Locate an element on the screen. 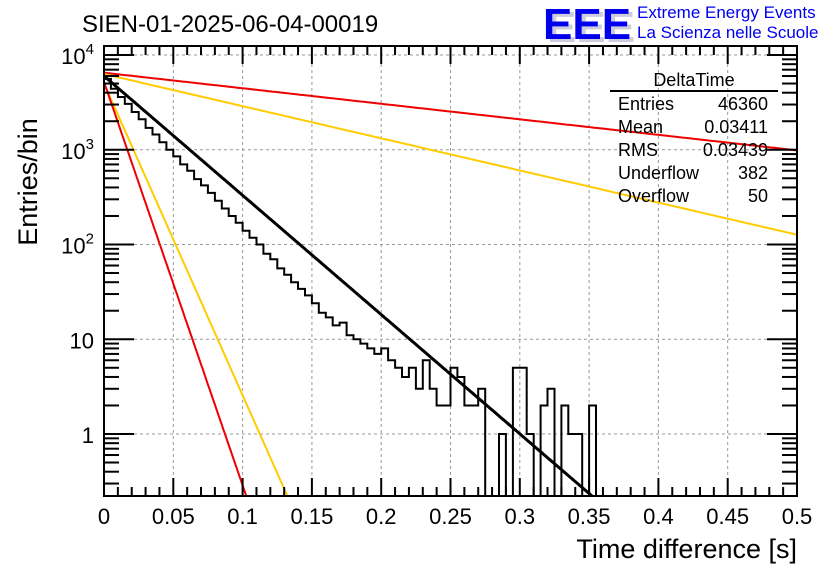  stats-label: RMS is located at coordinates (638, 150).